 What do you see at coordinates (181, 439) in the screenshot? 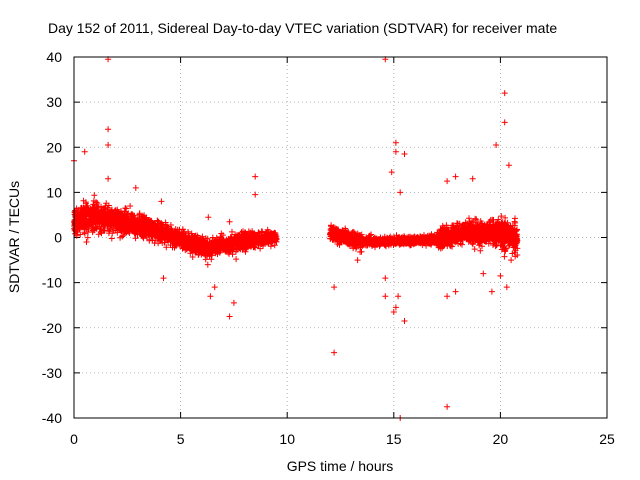
I see `x-tick-label: 5` at bounding box center [181, 439].